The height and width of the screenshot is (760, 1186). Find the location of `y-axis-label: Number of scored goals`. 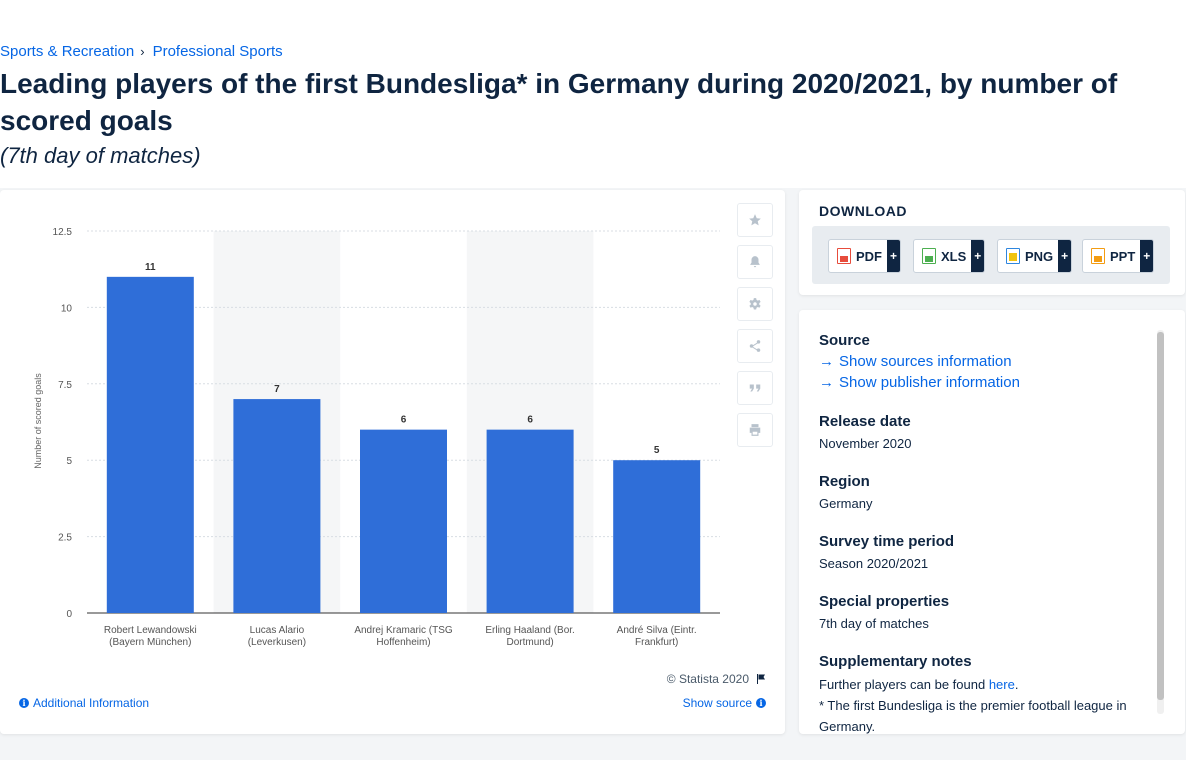

y-axis-label: Number of scored goals is located at coordinates (38, 421).